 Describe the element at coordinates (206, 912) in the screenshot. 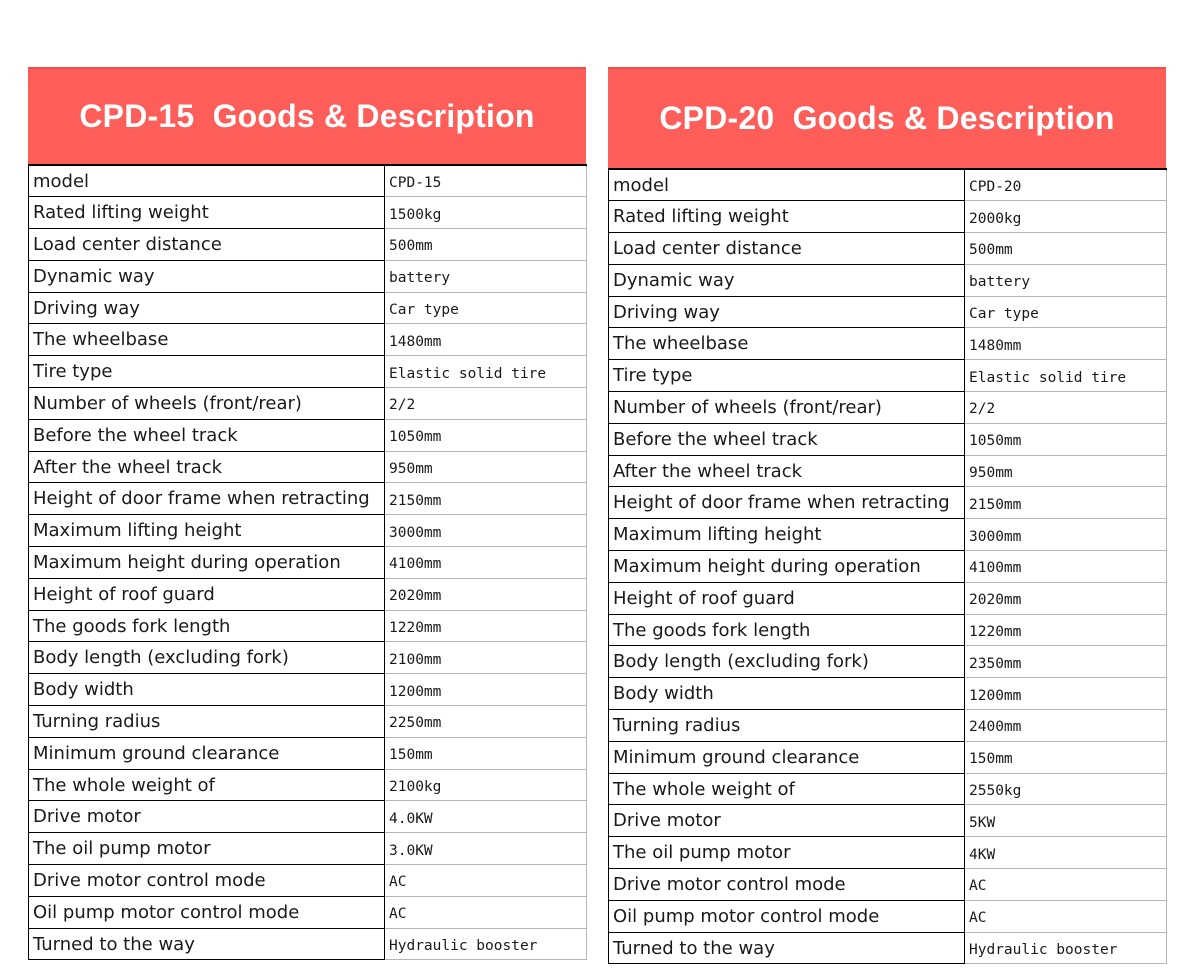

I see `spec-label: Oil pump motor control mode` at that location.